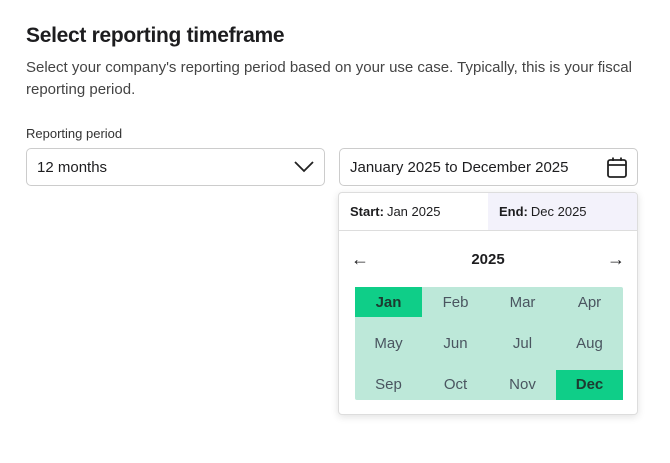  Describe the element at coordinates (589, 384) in the screenshot. I see `month-cell-dec: Dec` at that location.